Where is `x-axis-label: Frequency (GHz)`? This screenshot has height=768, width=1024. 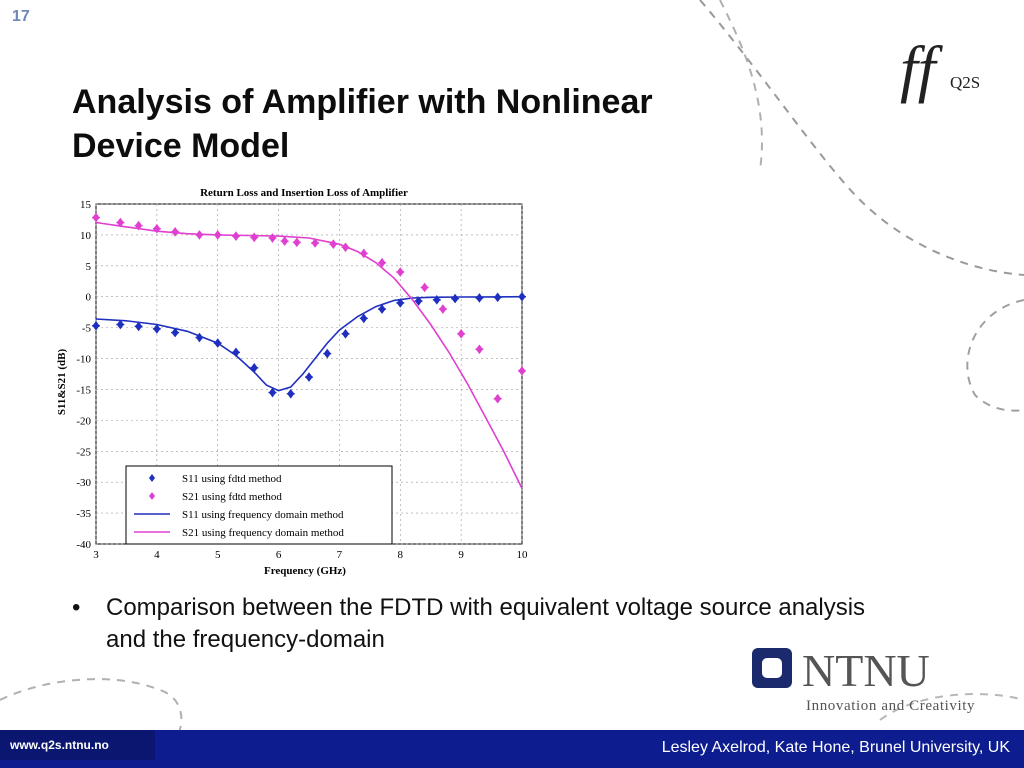
x-axis-label: Frequency (GHz) is located at coordinates (305, 571).